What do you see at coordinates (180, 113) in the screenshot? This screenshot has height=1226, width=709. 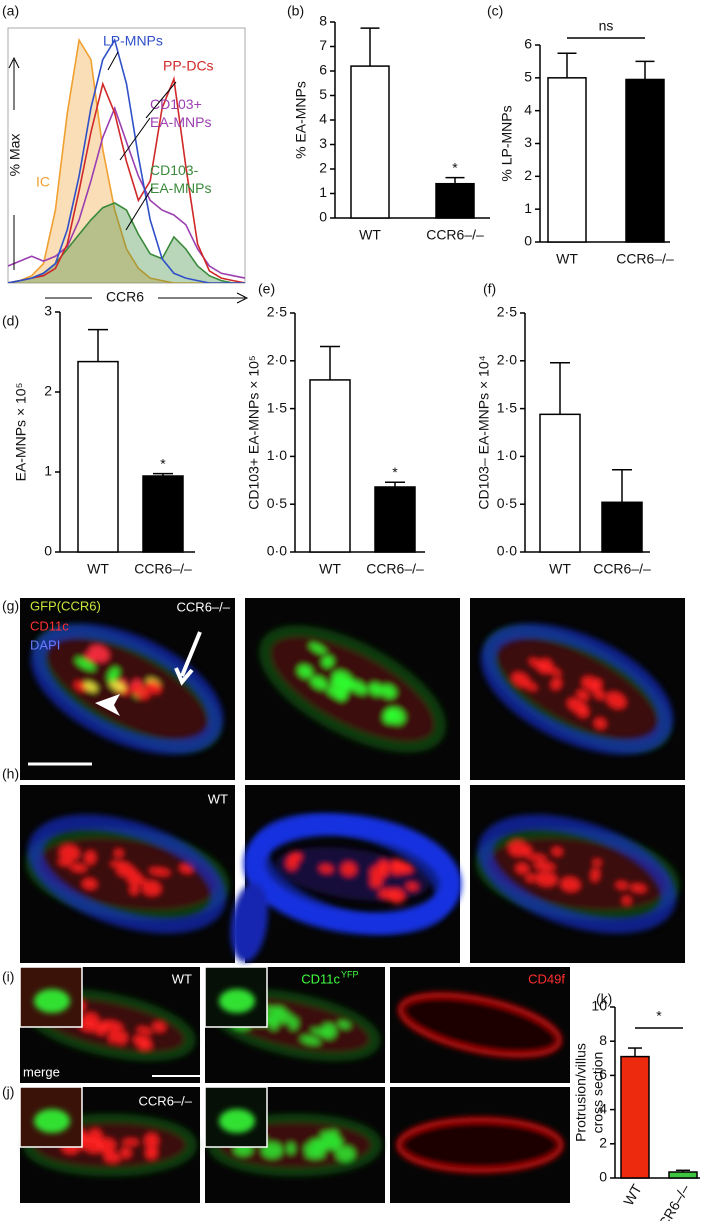 I see `series-label: CD103+ EA-MNPs` at bounding box center [180, 113].